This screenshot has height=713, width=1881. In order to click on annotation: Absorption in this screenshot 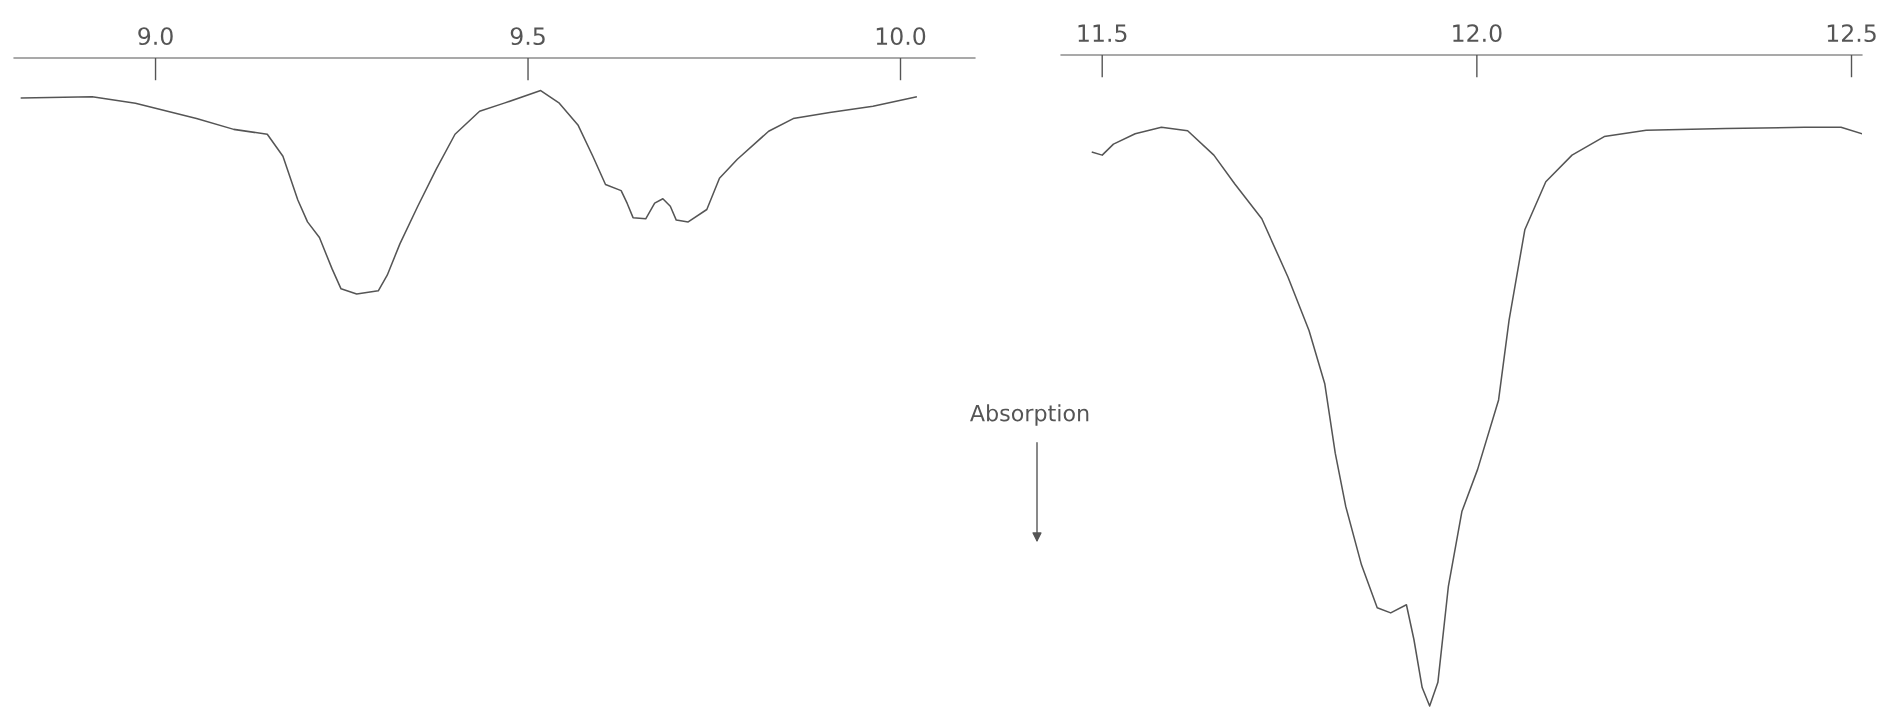, I will do `click(1029, 415)`.